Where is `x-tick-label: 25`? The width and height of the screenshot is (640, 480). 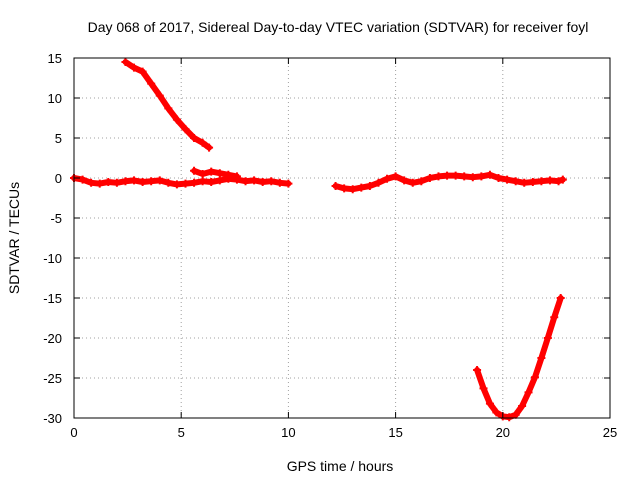
x-tick-label: 25 is located at coordinates (610, 432).